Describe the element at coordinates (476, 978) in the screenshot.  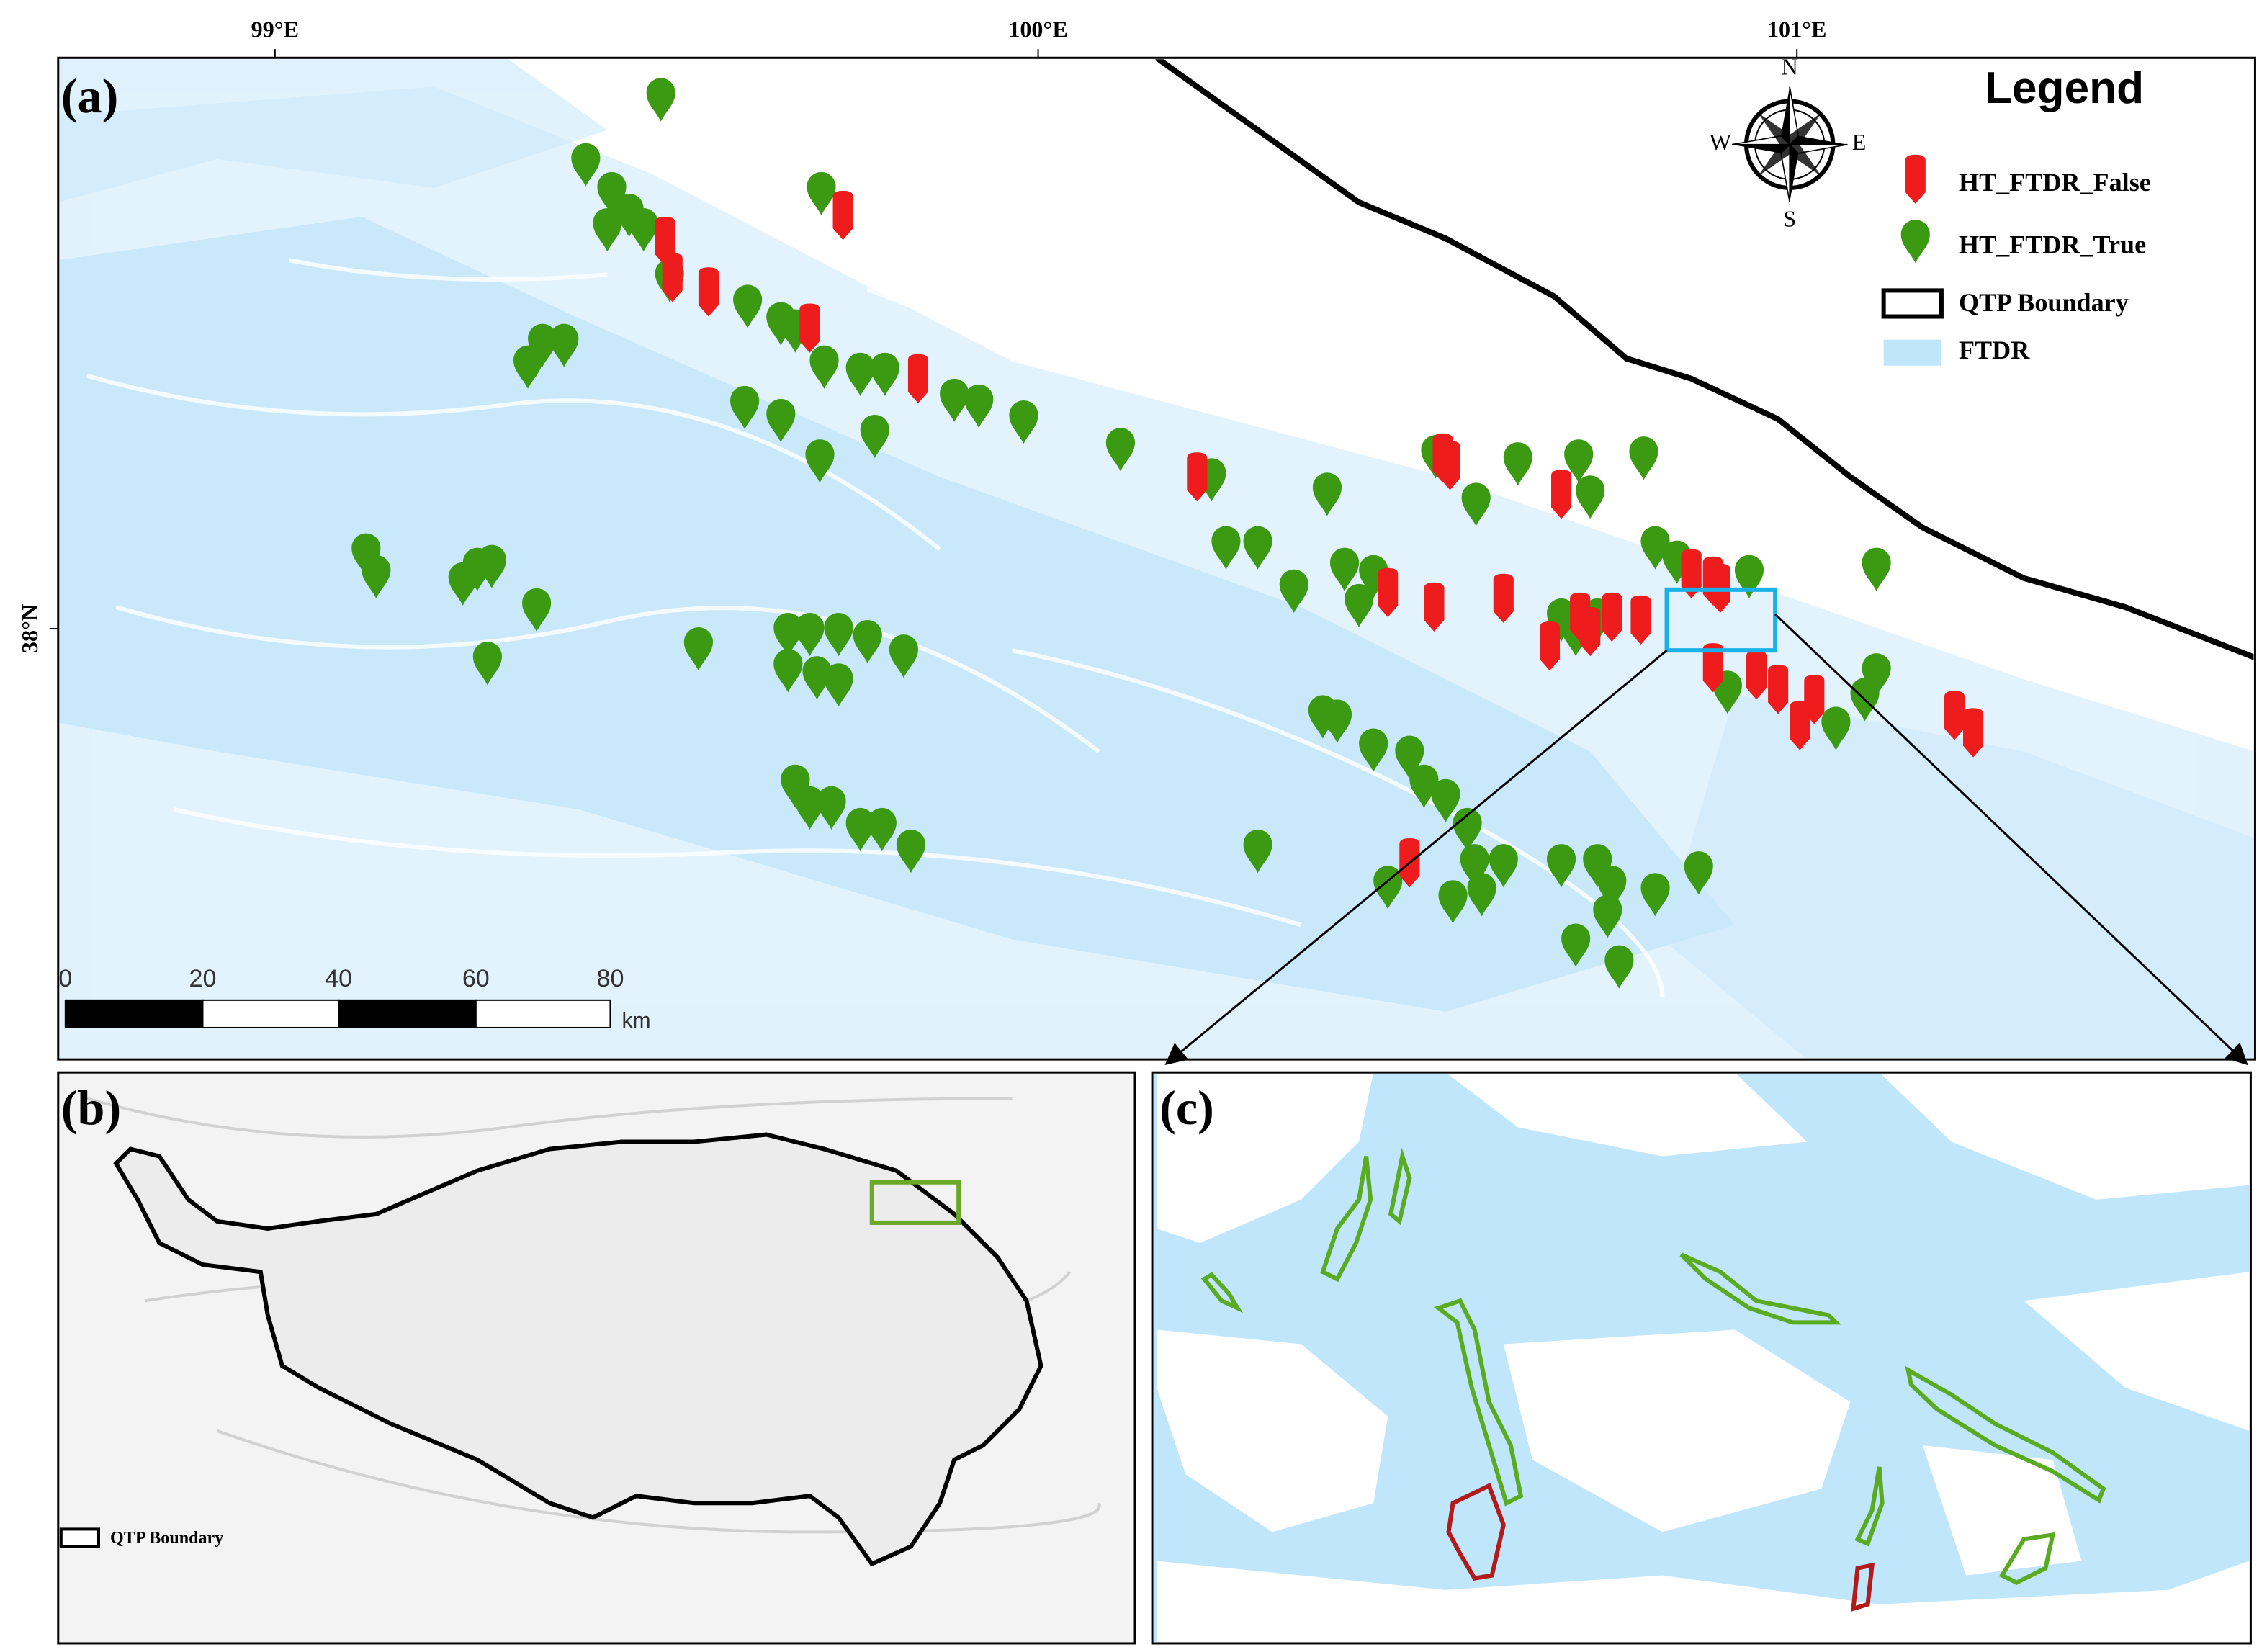
I see `scale-tick: 60` at that location.